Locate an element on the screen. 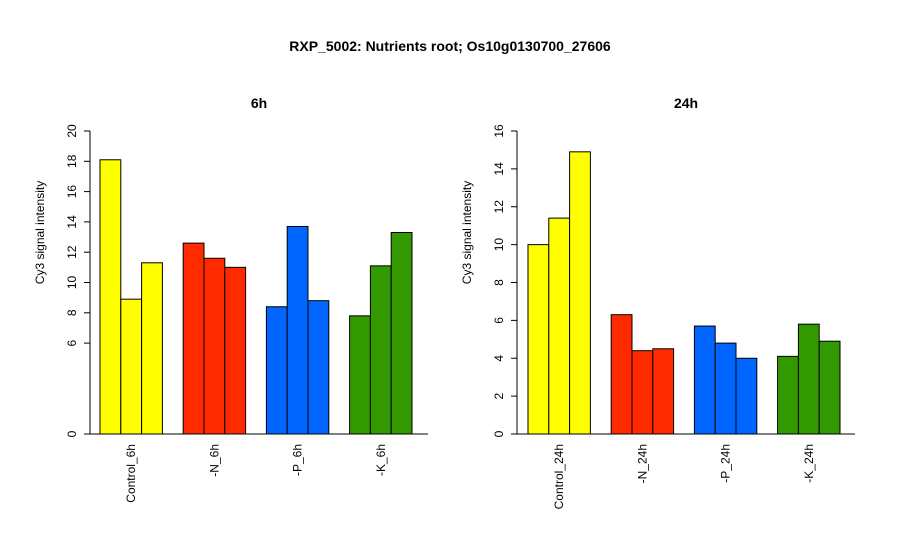  panel-title: 24h is located at coordinates (686, 103).